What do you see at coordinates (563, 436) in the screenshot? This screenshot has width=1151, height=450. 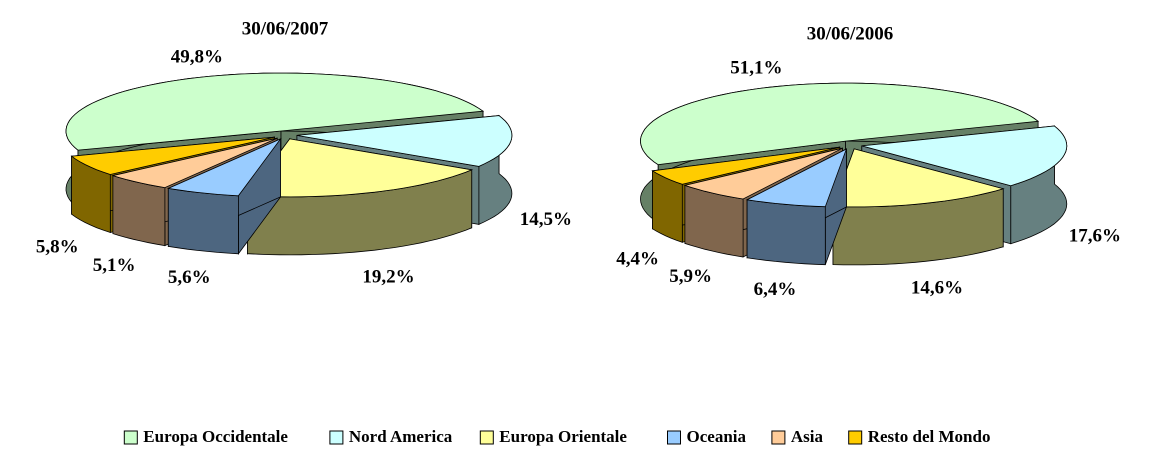 I see `legend-label: Europa Orientale` at bounding box center [563, 436].